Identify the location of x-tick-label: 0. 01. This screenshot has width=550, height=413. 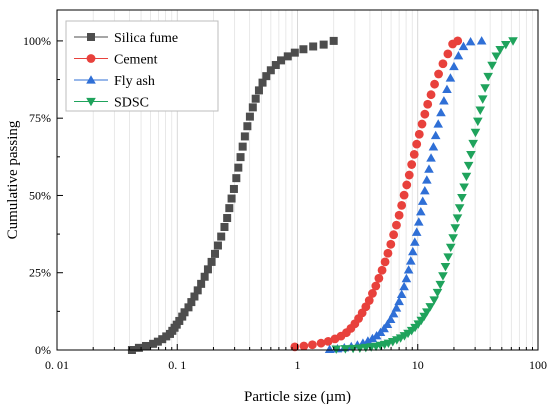
(57, 365).